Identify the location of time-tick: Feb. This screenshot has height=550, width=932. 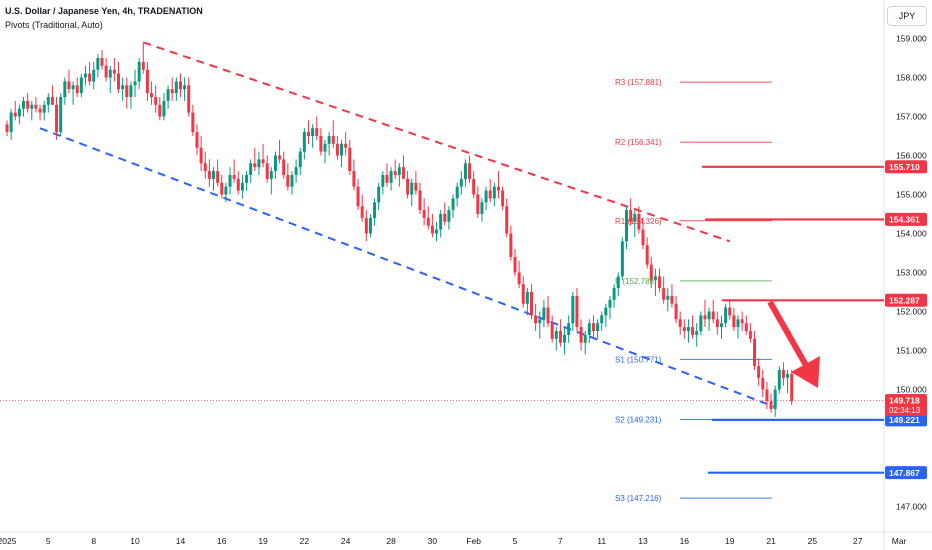
(473, 541).